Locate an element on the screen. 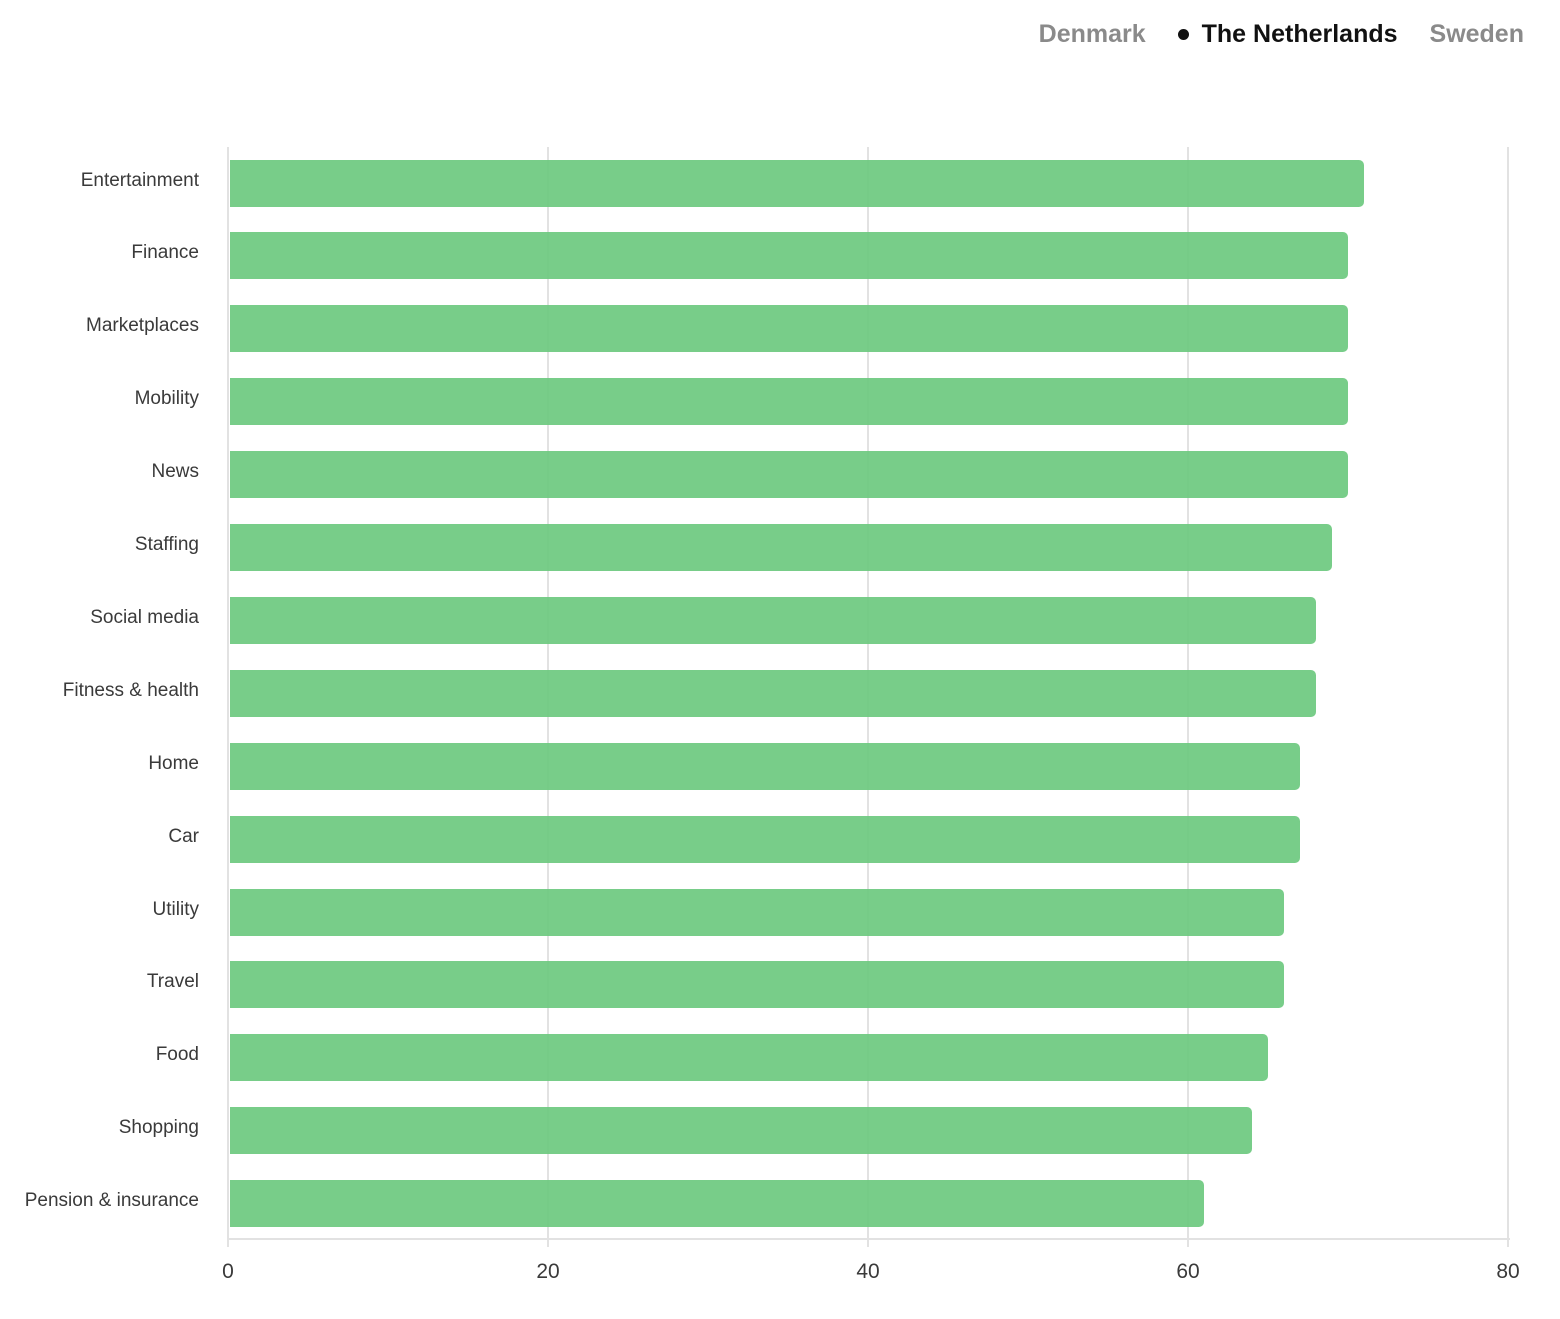  legend-label: The Netherlands is located at coordinates (1299, 34).